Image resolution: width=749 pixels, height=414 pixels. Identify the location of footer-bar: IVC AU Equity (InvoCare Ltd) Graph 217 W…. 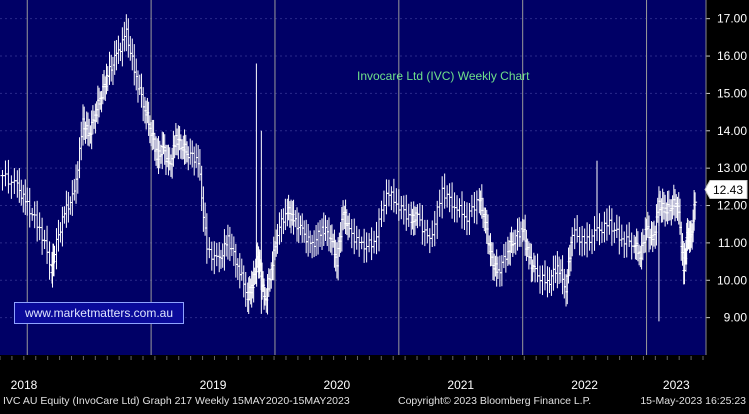
(374, 401).